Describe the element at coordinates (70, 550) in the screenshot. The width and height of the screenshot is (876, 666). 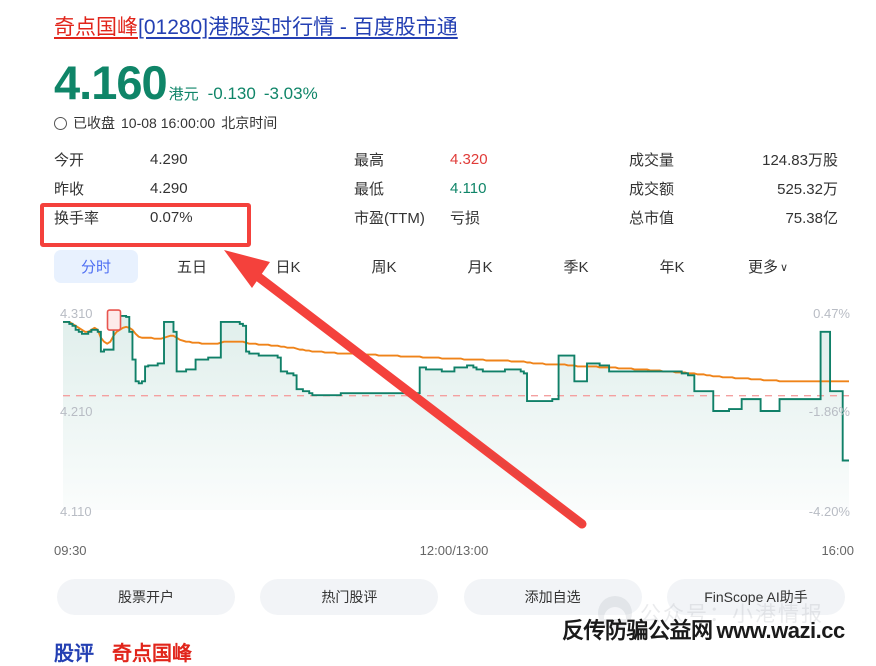
I see `x-tick-open: 09:30` at that location.